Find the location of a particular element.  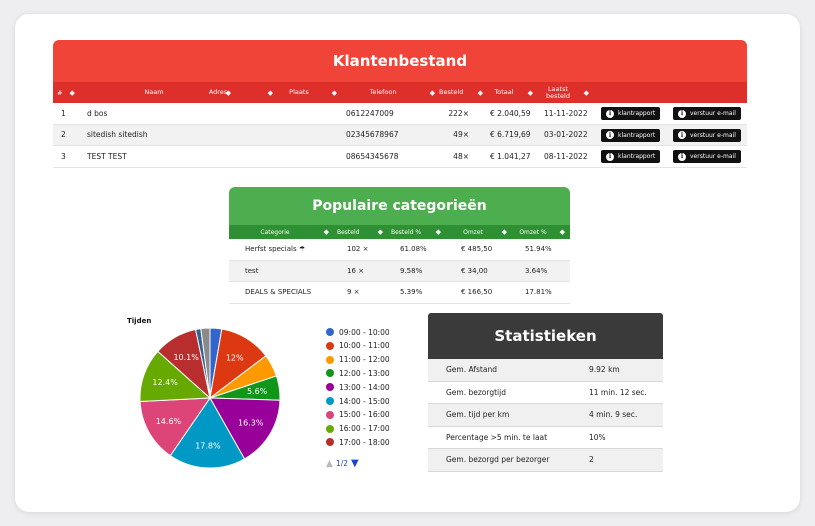

row-nr: 2 is located at coordinates (63, 135).